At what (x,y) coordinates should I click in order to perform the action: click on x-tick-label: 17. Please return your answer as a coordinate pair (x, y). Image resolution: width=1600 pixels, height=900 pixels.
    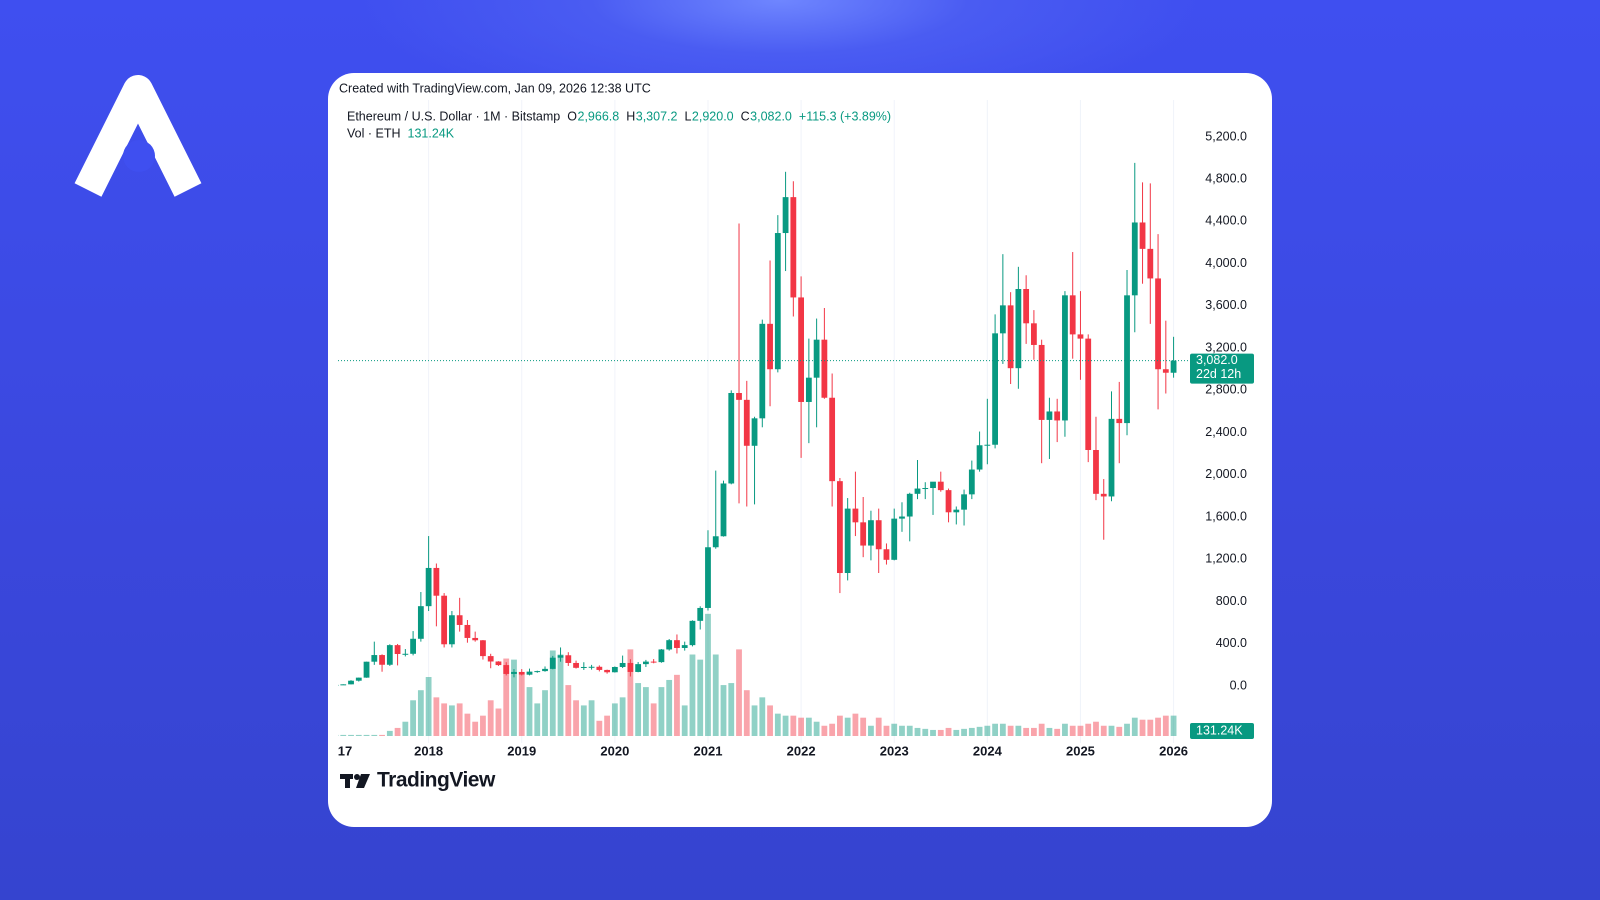
    Looking at the image, I should click on (345, 750).